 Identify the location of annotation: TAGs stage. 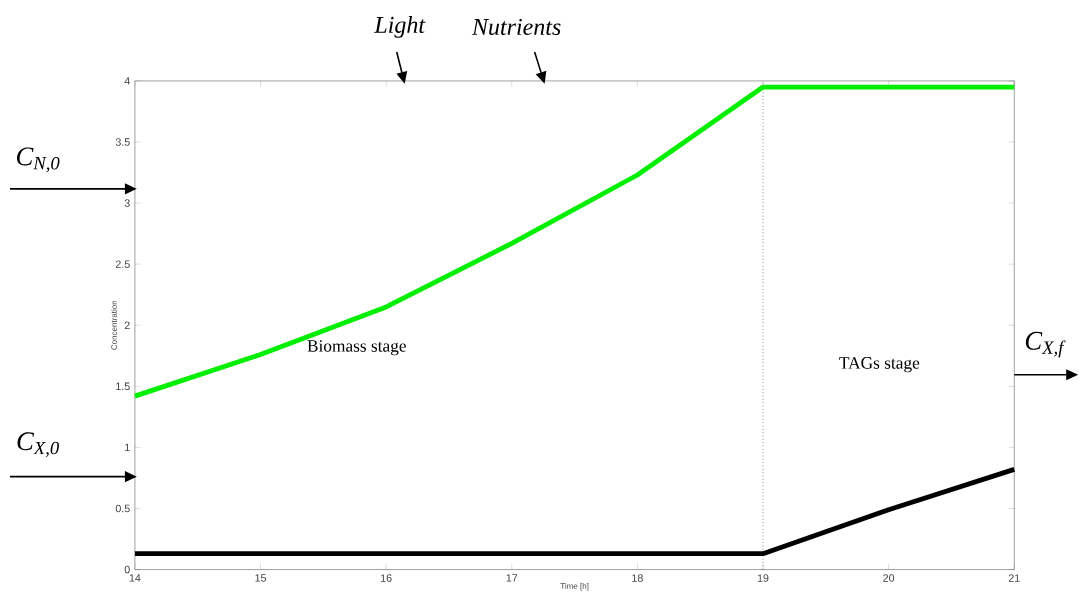
(879, 365).